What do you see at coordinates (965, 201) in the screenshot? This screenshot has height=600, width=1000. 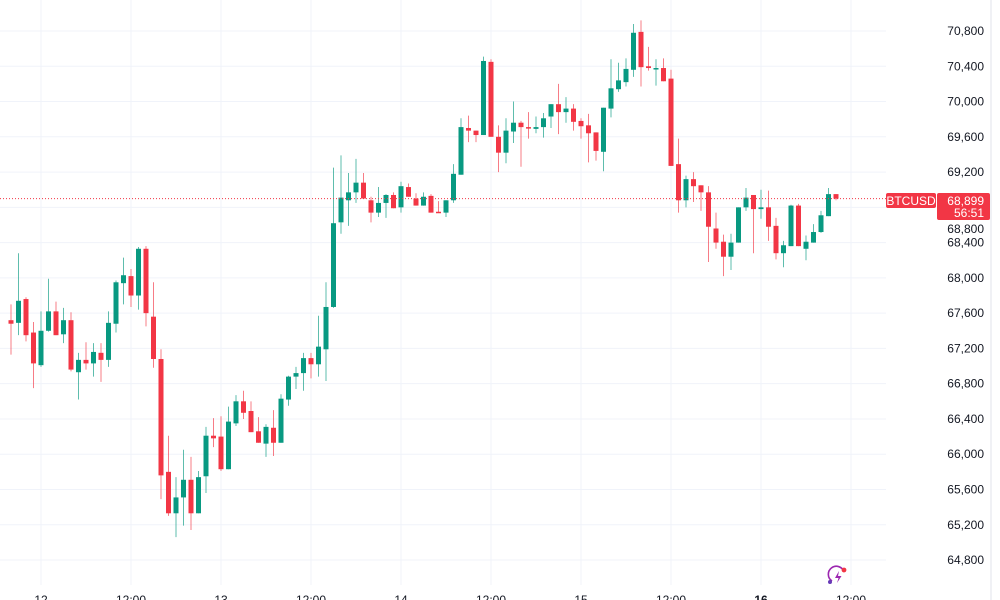 I see `last-price-label: 68,899` at bounding box center [965, 201].